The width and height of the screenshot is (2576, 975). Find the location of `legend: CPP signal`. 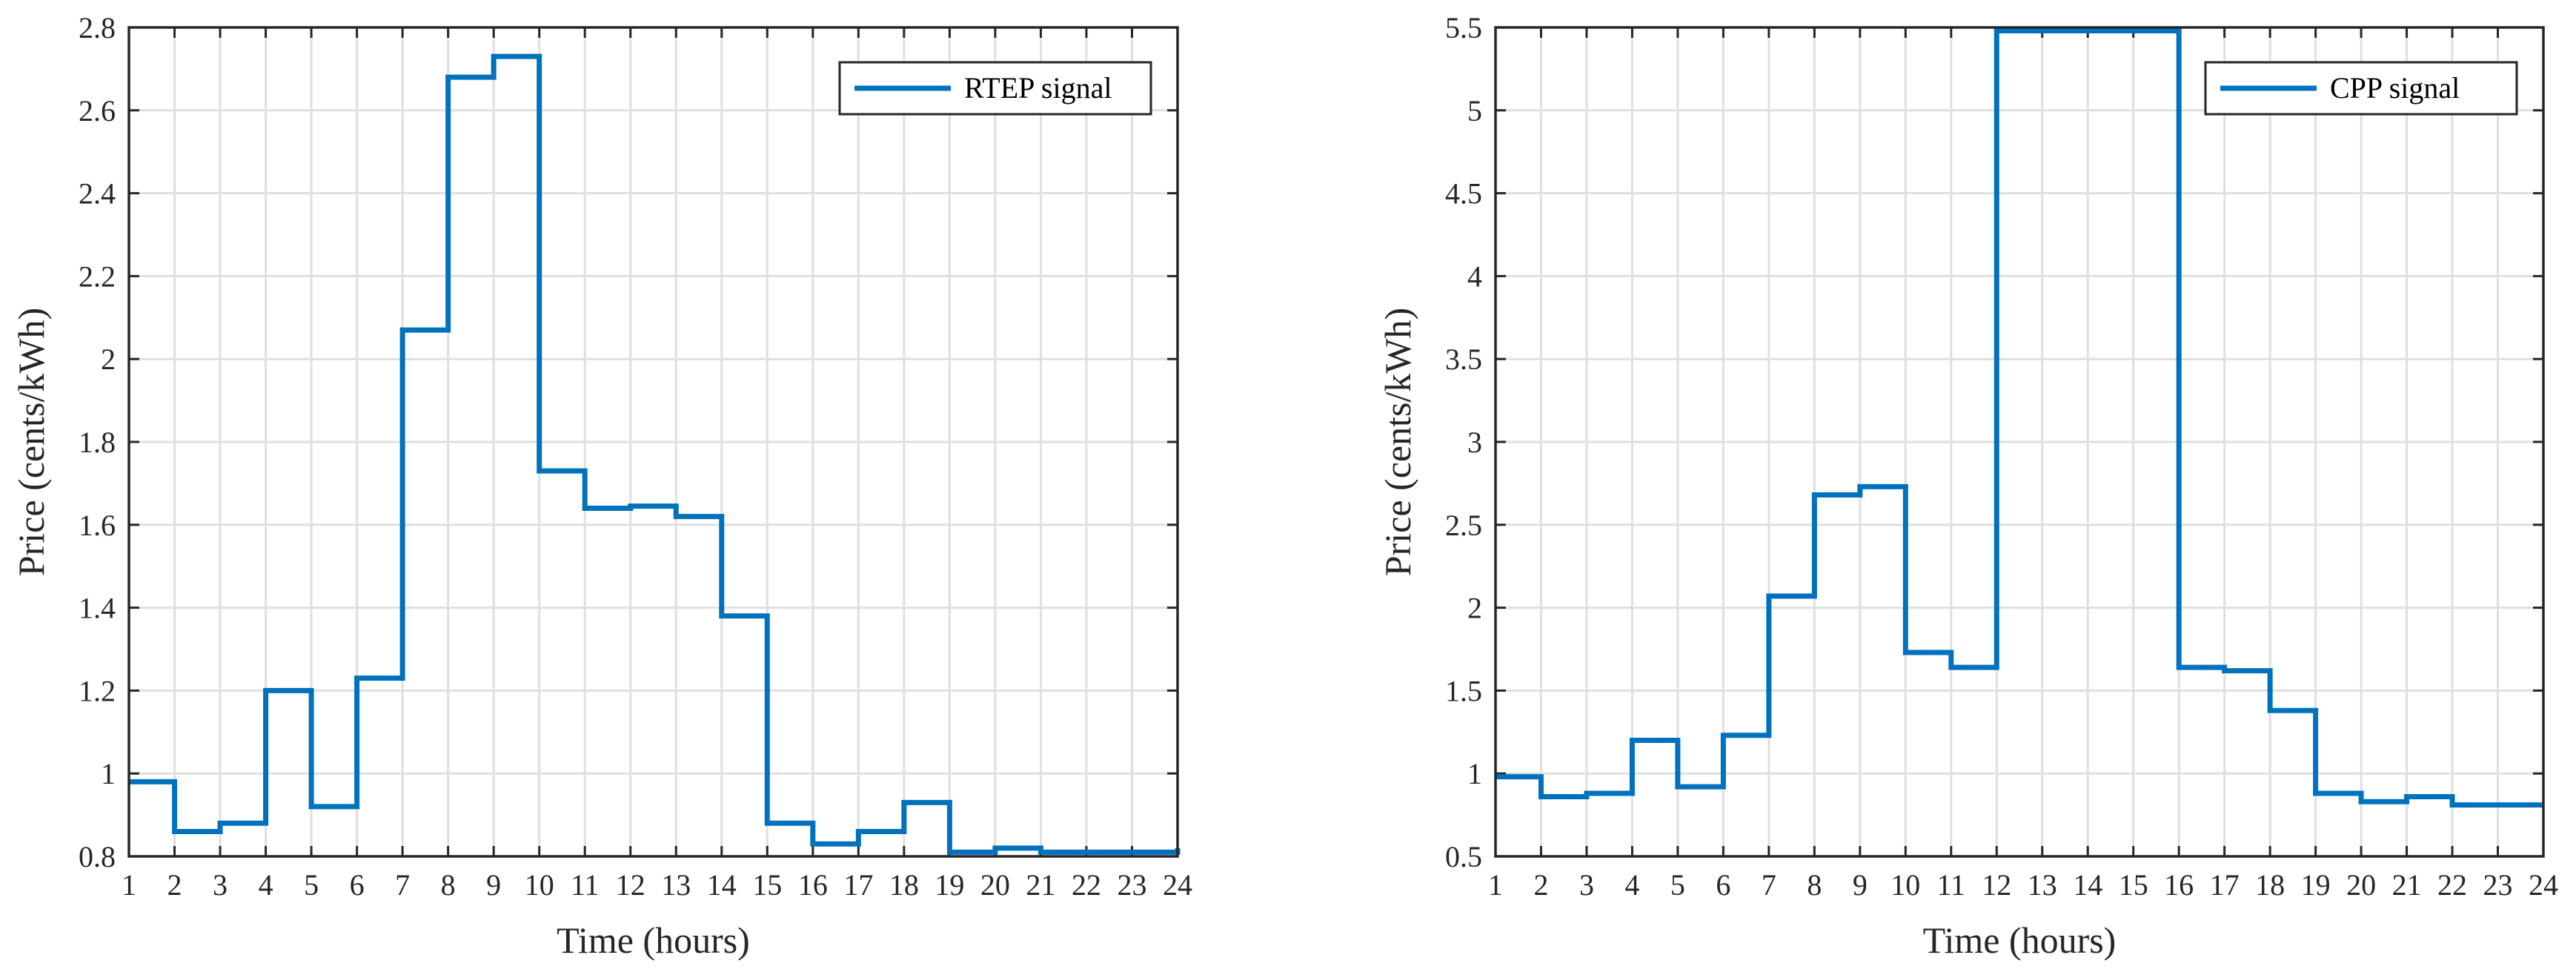

legend: CPP signal is located at coordinates (2361, 89).